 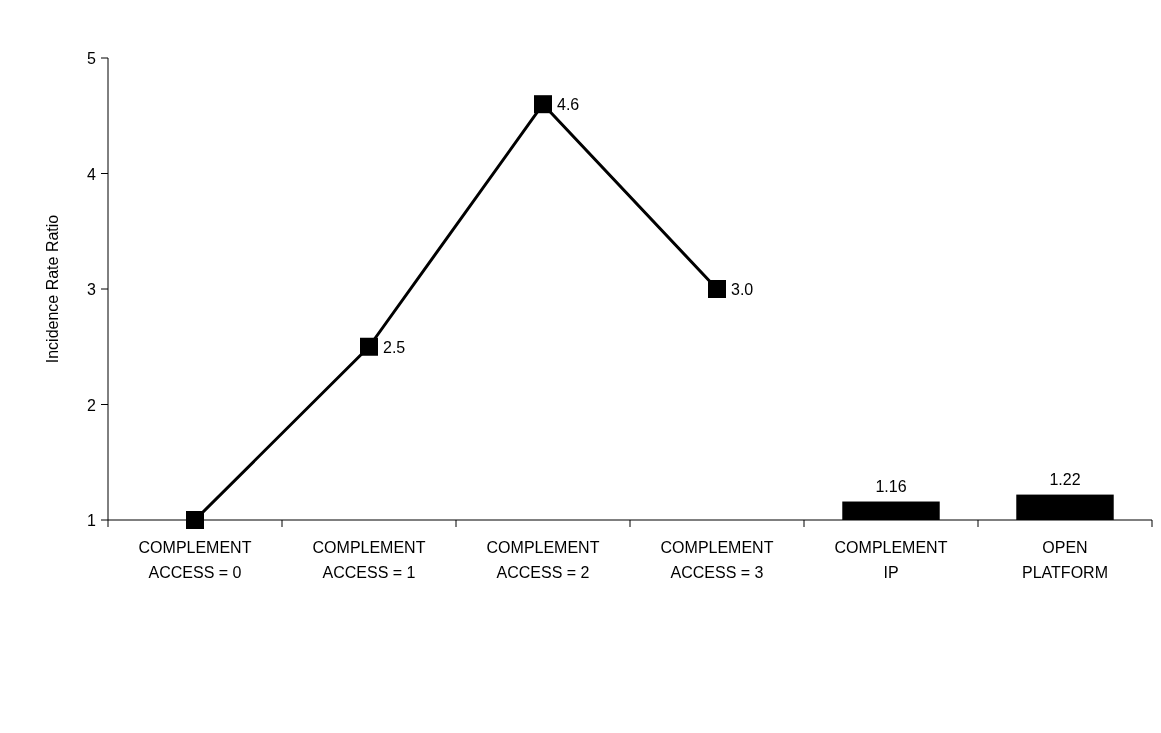 I want to click on y-tick-label: 1, so click(x=92, y=520).